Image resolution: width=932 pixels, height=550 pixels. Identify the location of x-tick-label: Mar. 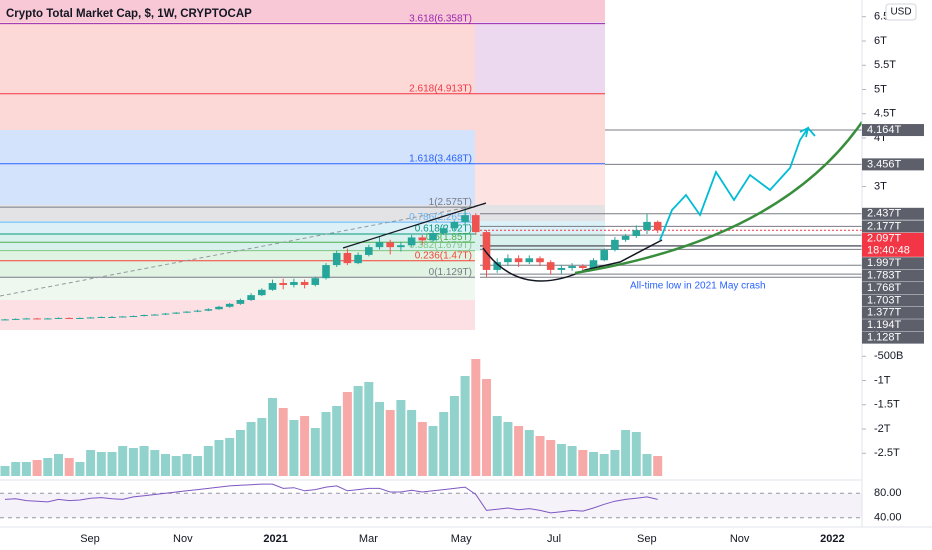
(368, 539).